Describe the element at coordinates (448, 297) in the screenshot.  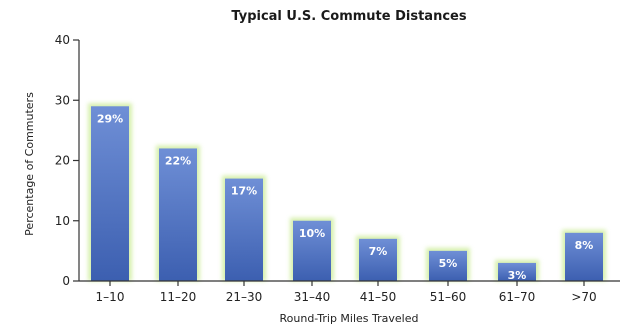
I see `x-tick-label: 51–60` at that location.